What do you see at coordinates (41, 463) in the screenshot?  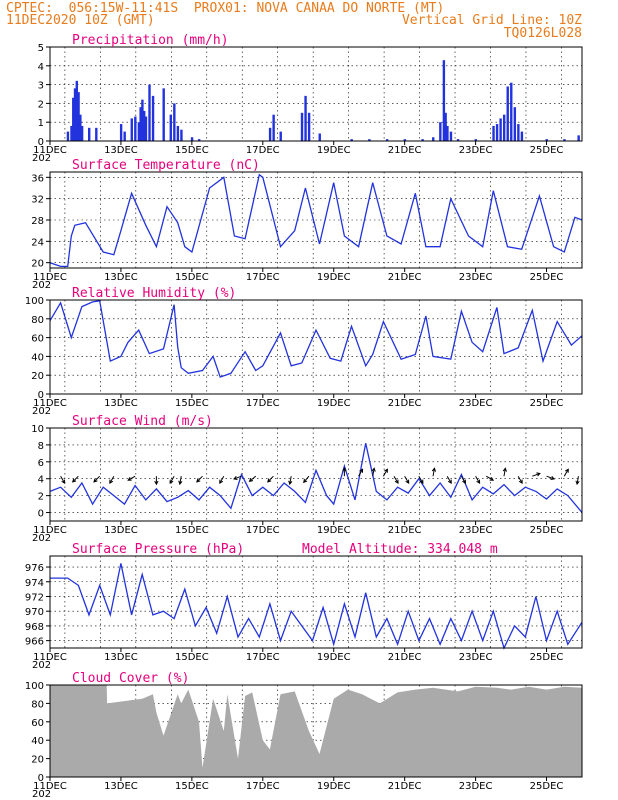 I see `y-tick-label: 6` at bounding box center [41, 463].